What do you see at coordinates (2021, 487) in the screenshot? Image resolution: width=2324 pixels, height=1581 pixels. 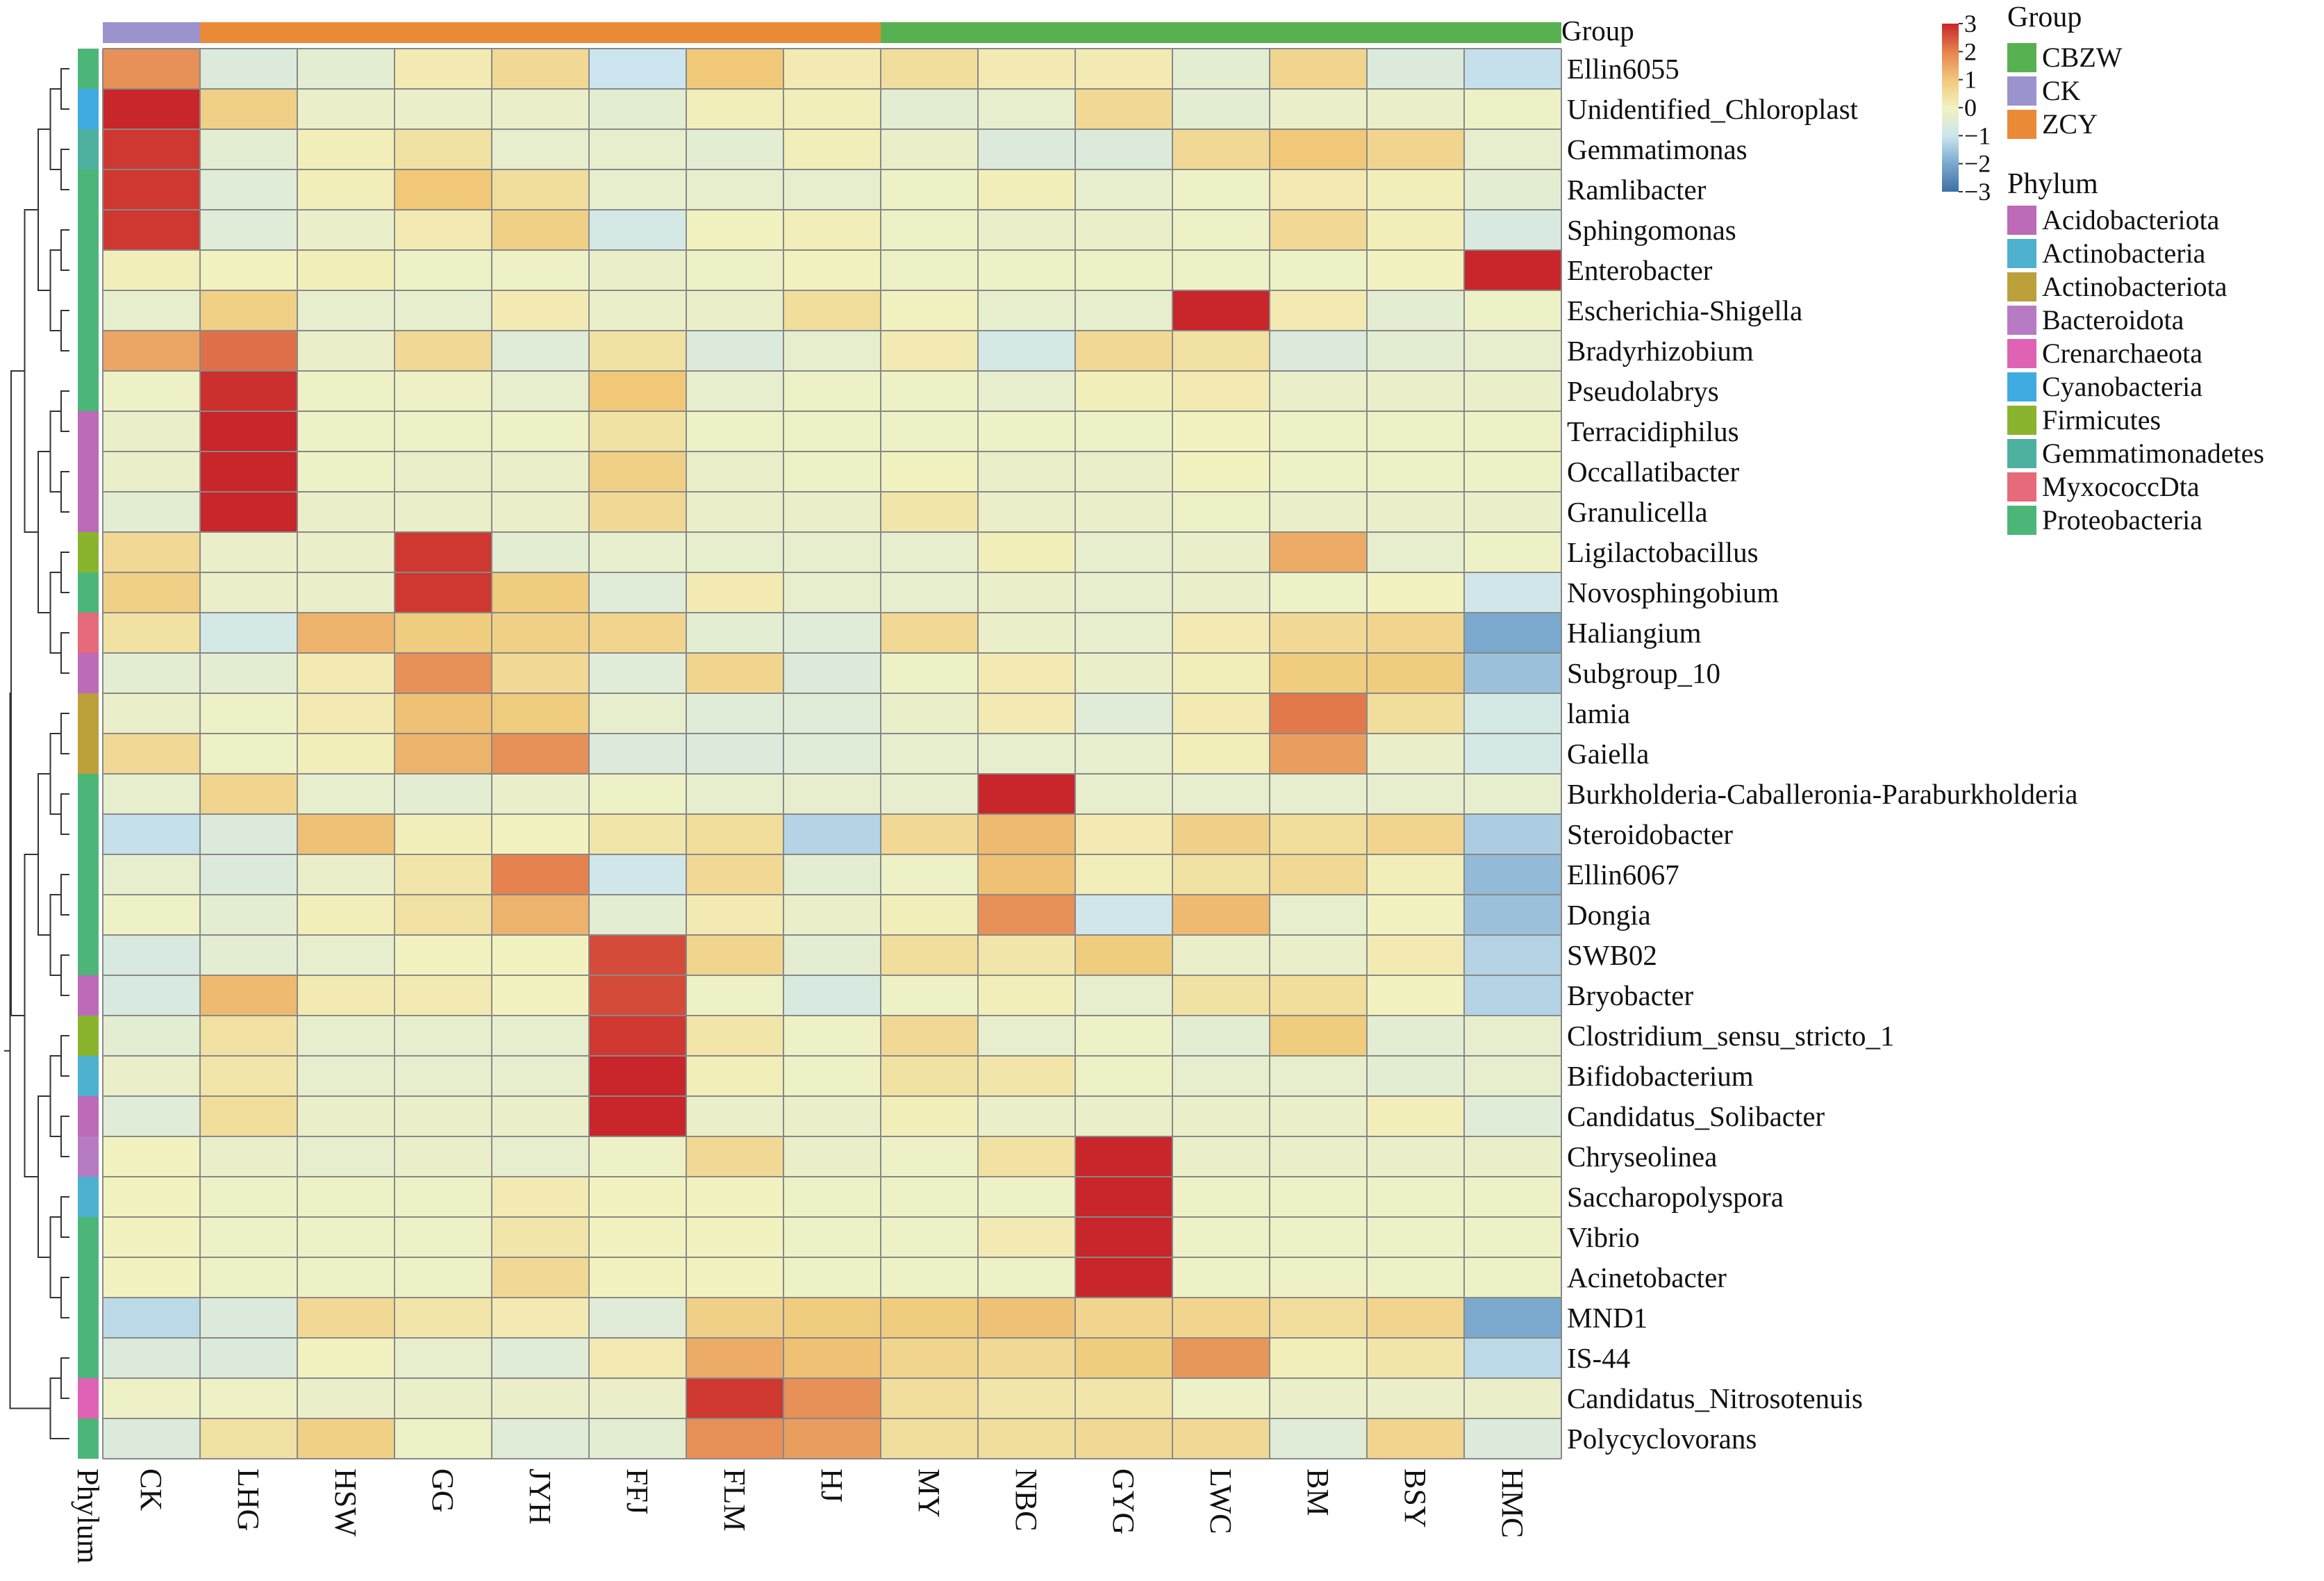 I see `phylum-legend-swatch` at bounding box center [2021, 487].